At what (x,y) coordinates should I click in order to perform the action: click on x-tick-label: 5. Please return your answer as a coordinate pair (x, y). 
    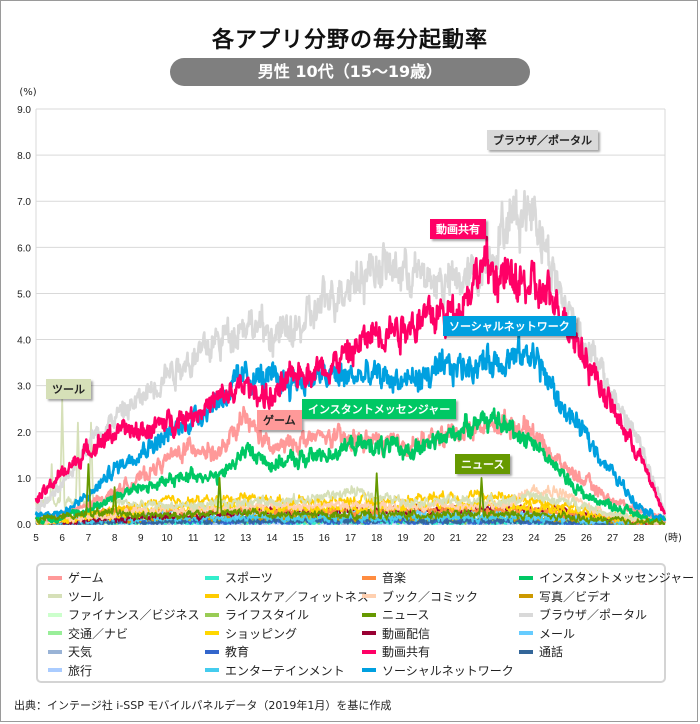
    Looking at the image, I should click on (36, 538).